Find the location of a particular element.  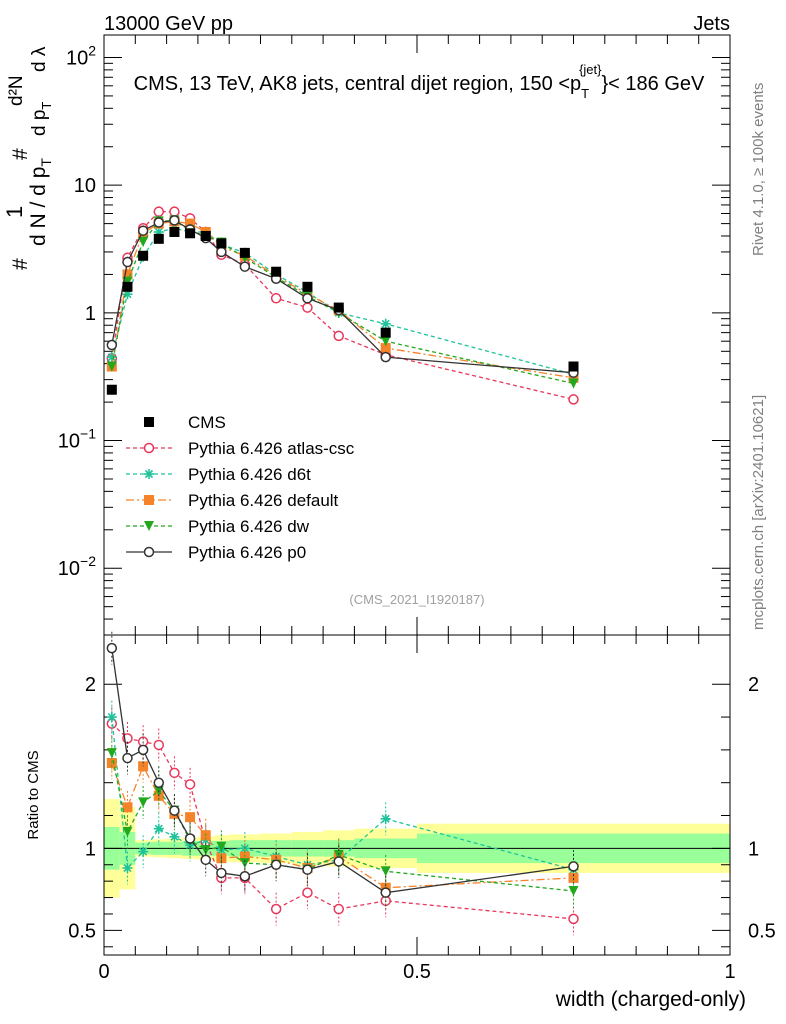

series-line-Pythia 6.426 default is located at coordinates (342, 299).